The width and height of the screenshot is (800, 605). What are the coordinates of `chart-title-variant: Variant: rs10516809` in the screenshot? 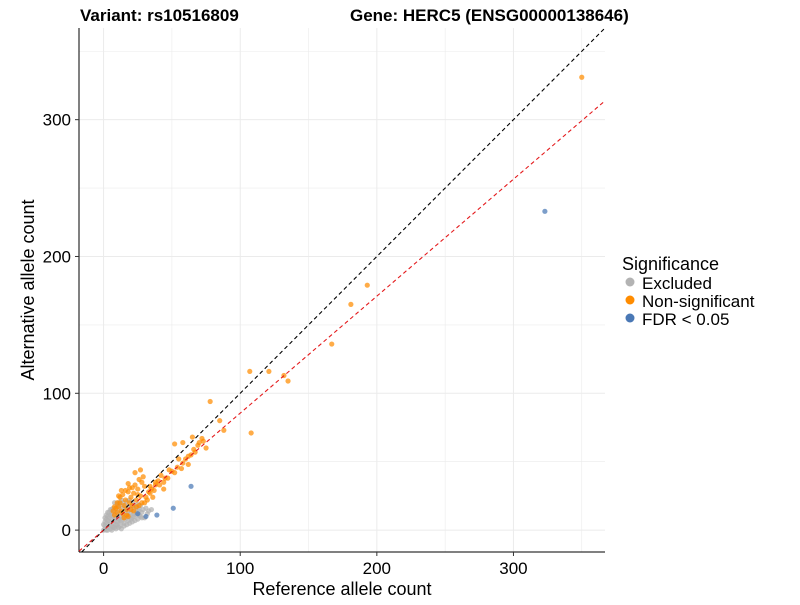 It's located at (159, 15).